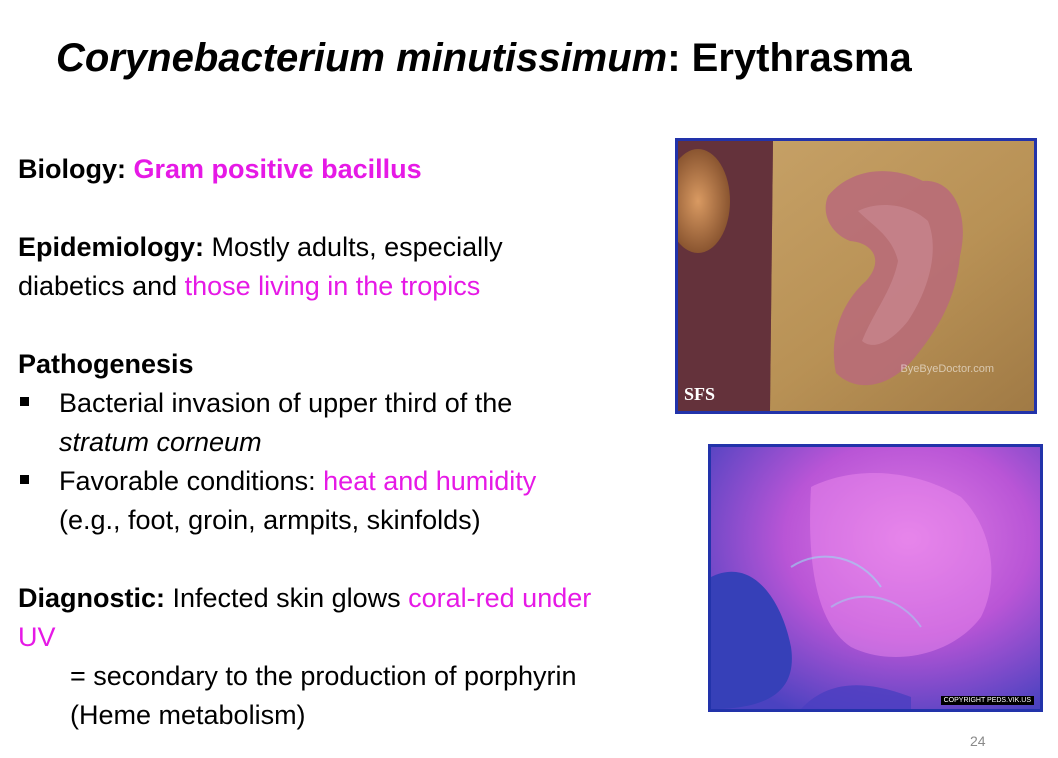 The width and height of the screenshot is (1058, 758). Describe the element at coordinates (430, 481) in the screenshot. I see `bullet-2-highlight: heat and humidity` at that location.